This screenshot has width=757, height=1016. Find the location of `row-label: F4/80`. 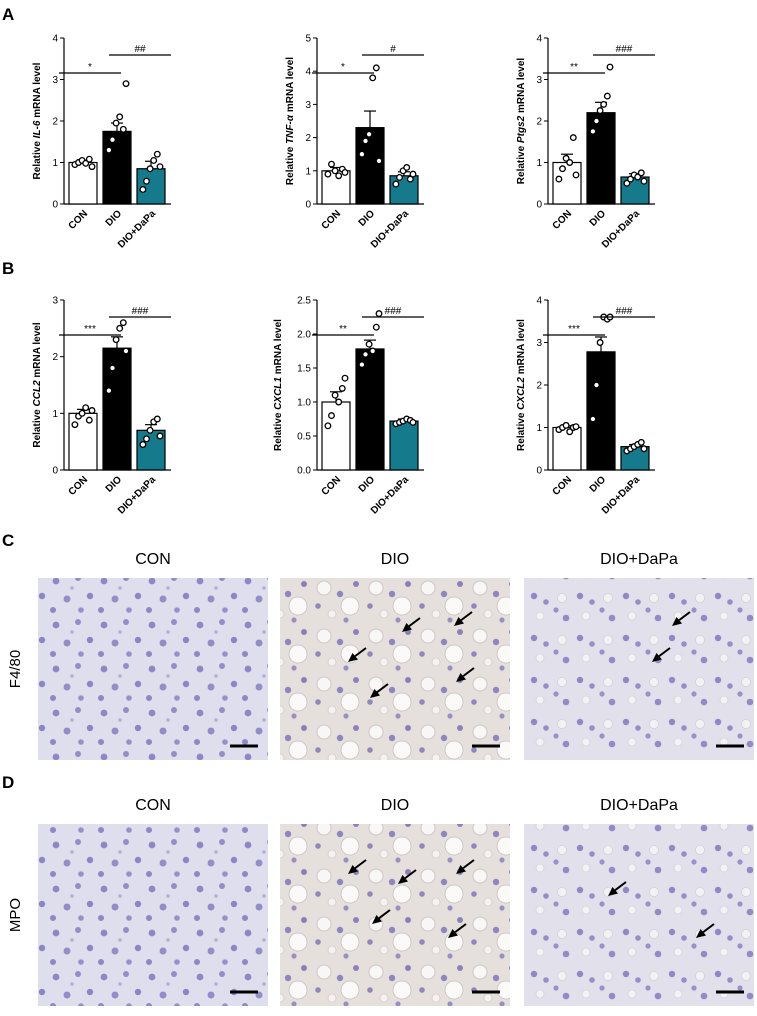

row-label: F4/80 is located at coordinates (15, 669).